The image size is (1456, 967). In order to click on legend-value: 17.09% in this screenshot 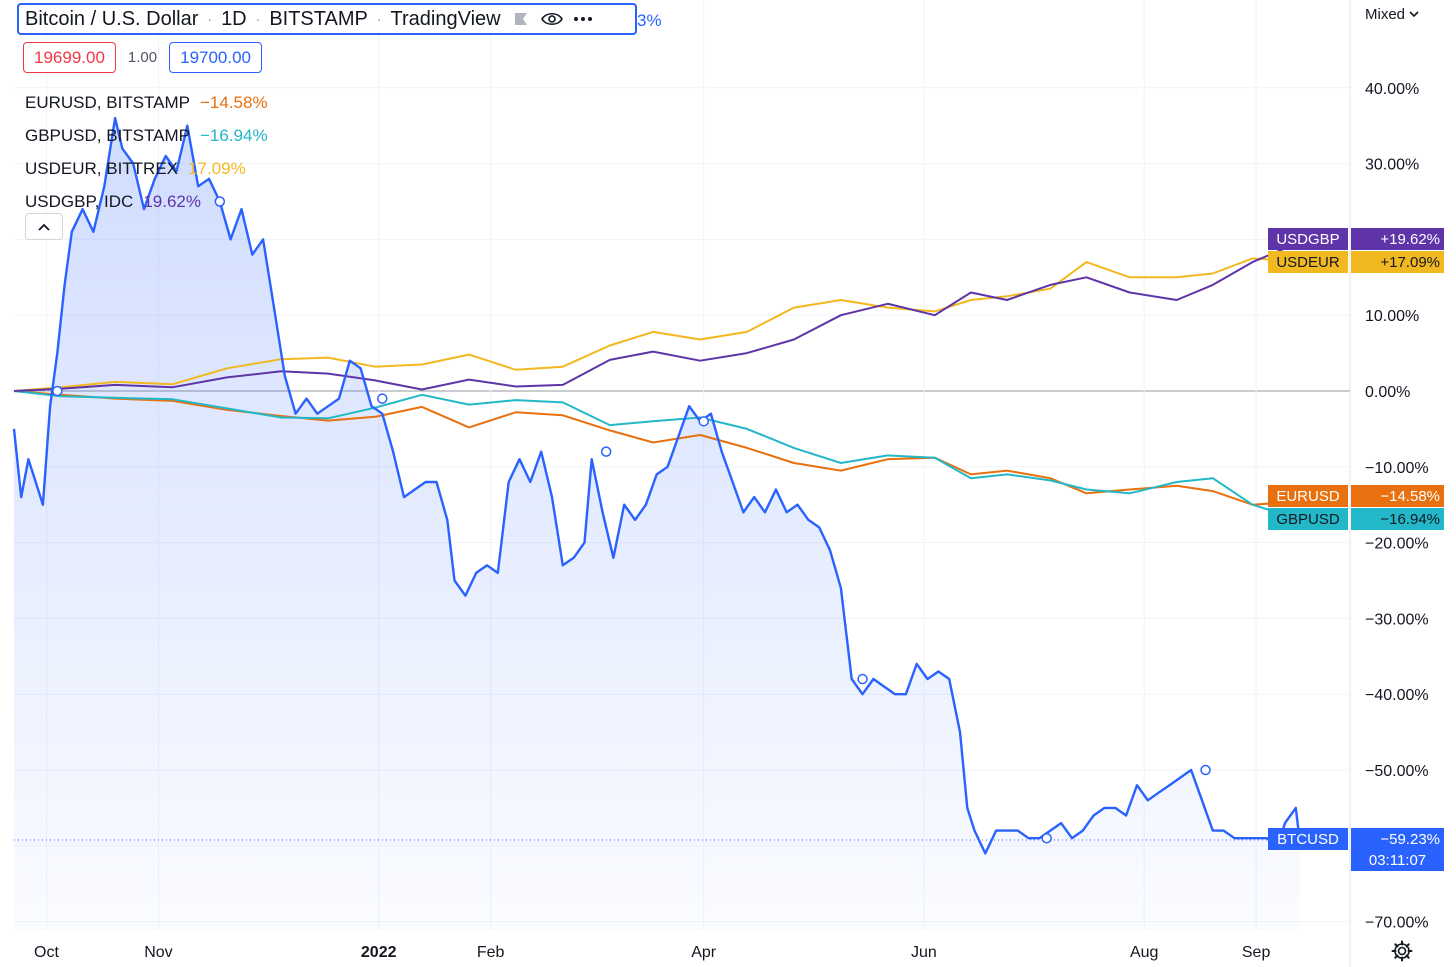, I will do `click(217, 168)`.